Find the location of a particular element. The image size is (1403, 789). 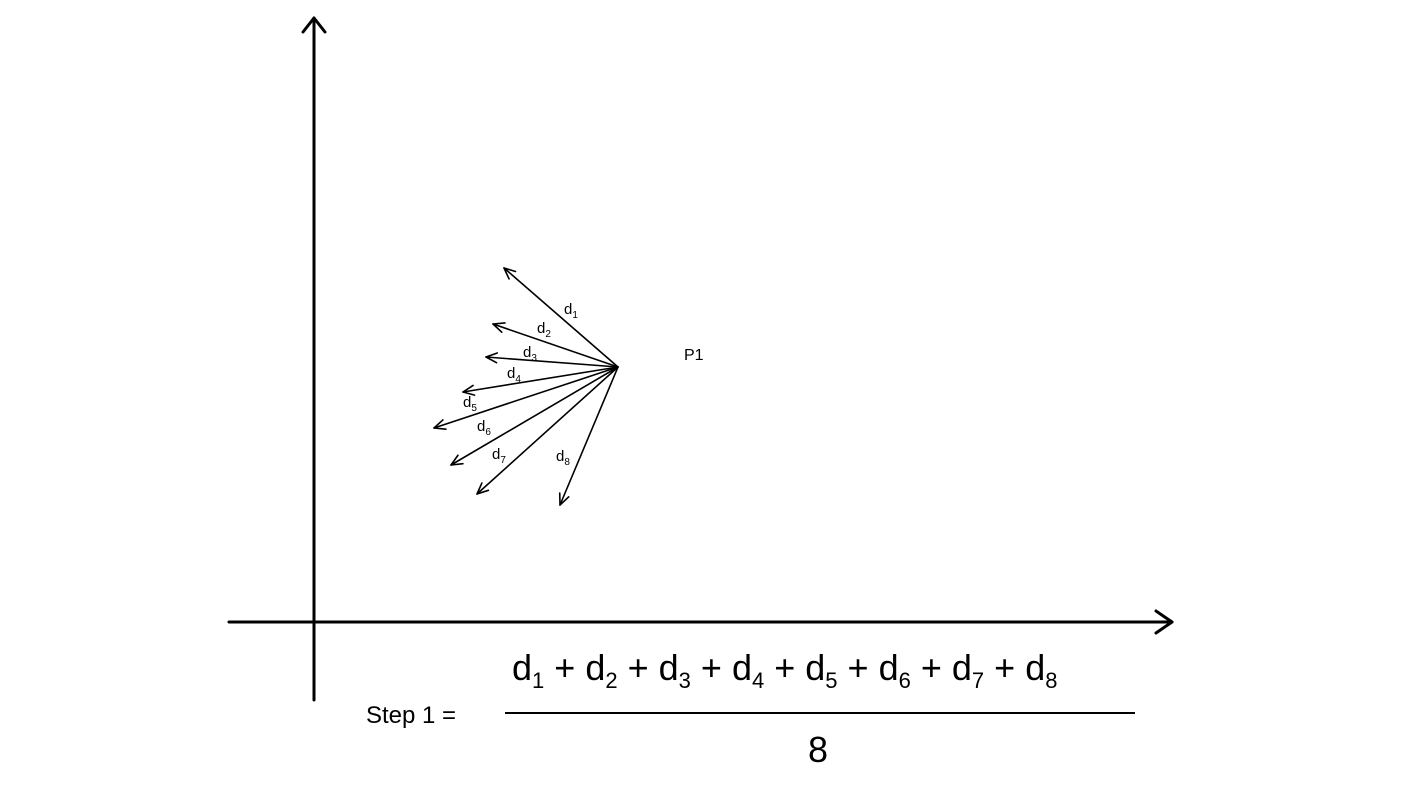

vector-d8-arrowhead is located at coordinates (564, 499).